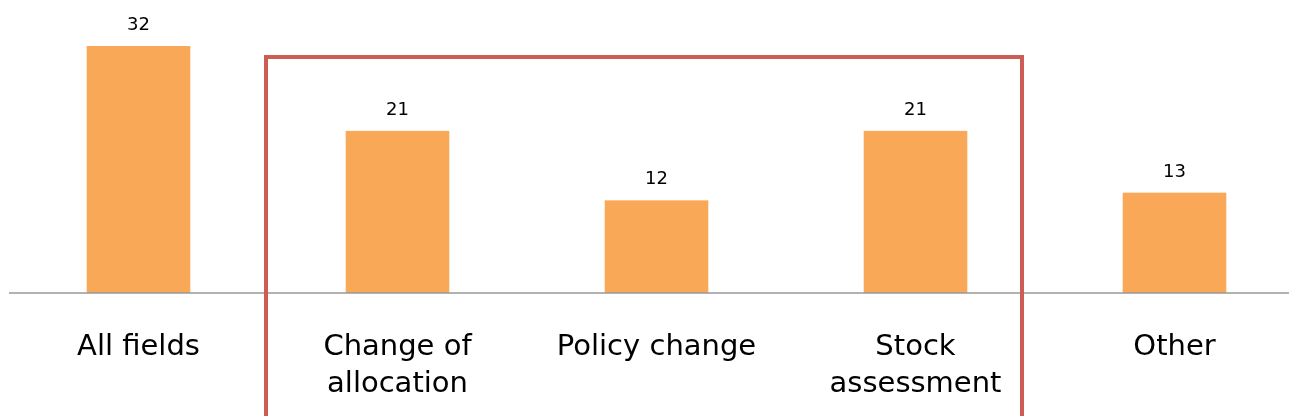  I want to click on x-tick-label: Stock assessment, so click(915, 363).